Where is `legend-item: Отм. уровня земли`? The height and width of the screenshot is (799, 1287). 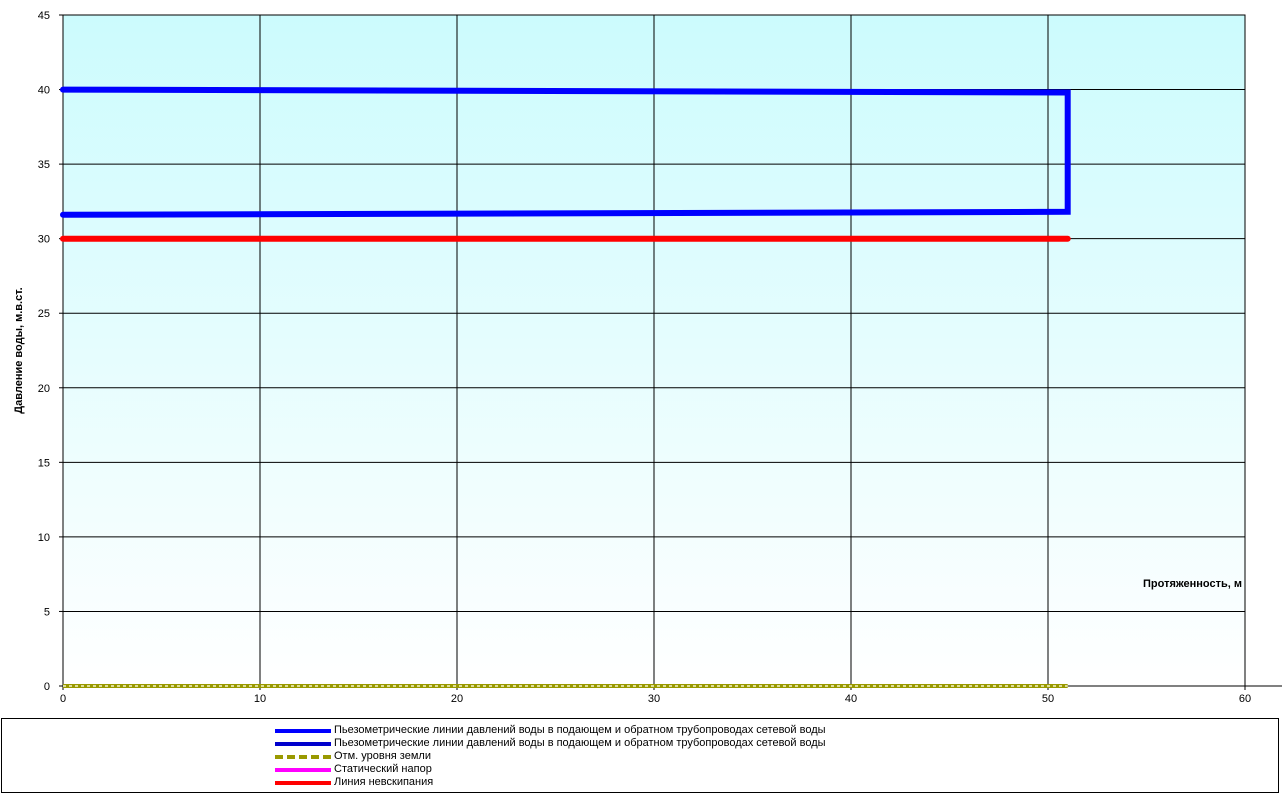 legend-item: Отм. уровня земли is located at coordinates (550, 756).